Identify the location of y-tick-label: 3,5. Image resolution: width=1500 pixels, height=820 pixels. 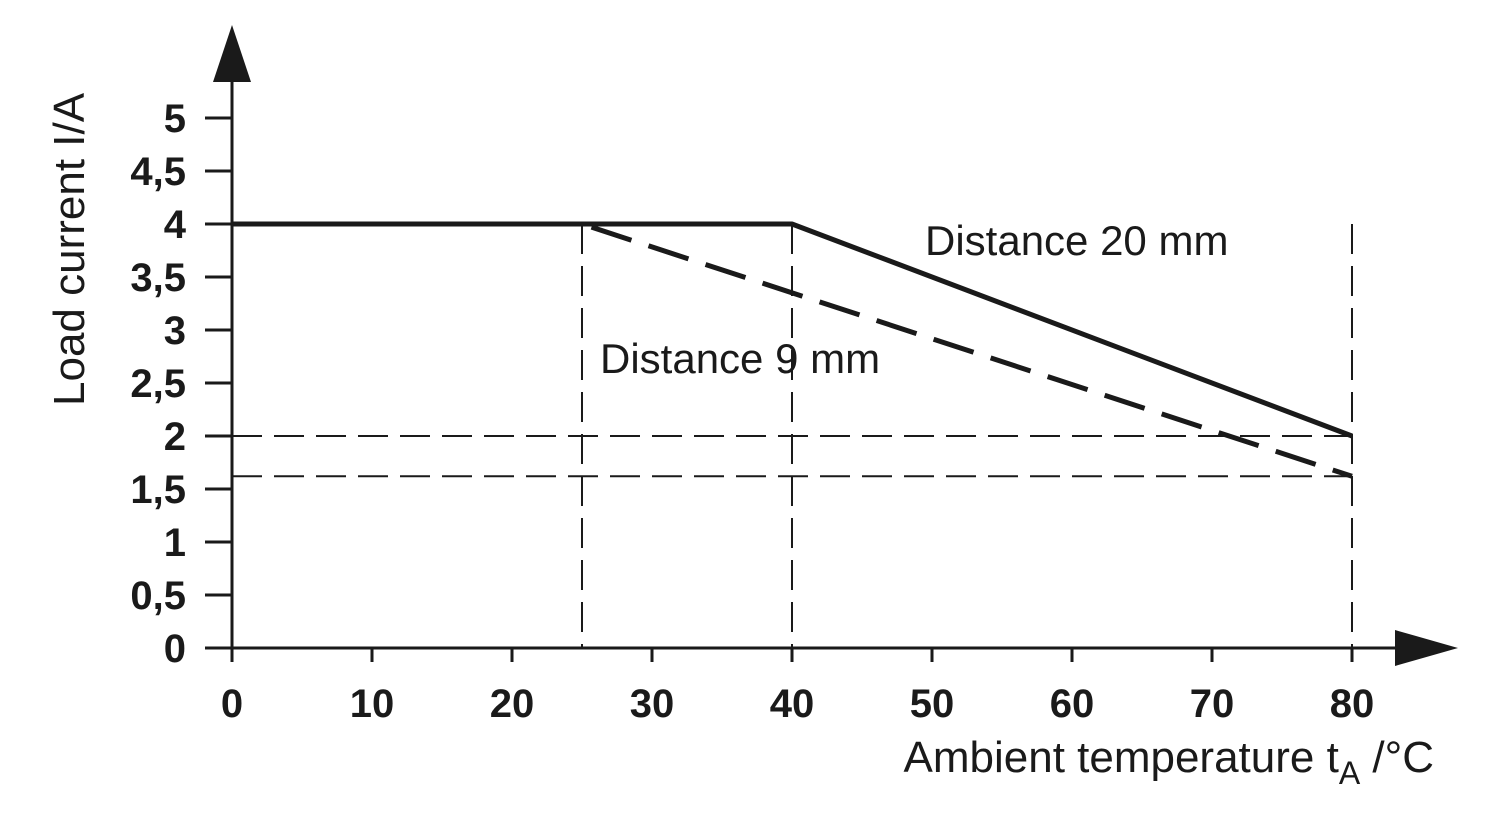
(158, 278).